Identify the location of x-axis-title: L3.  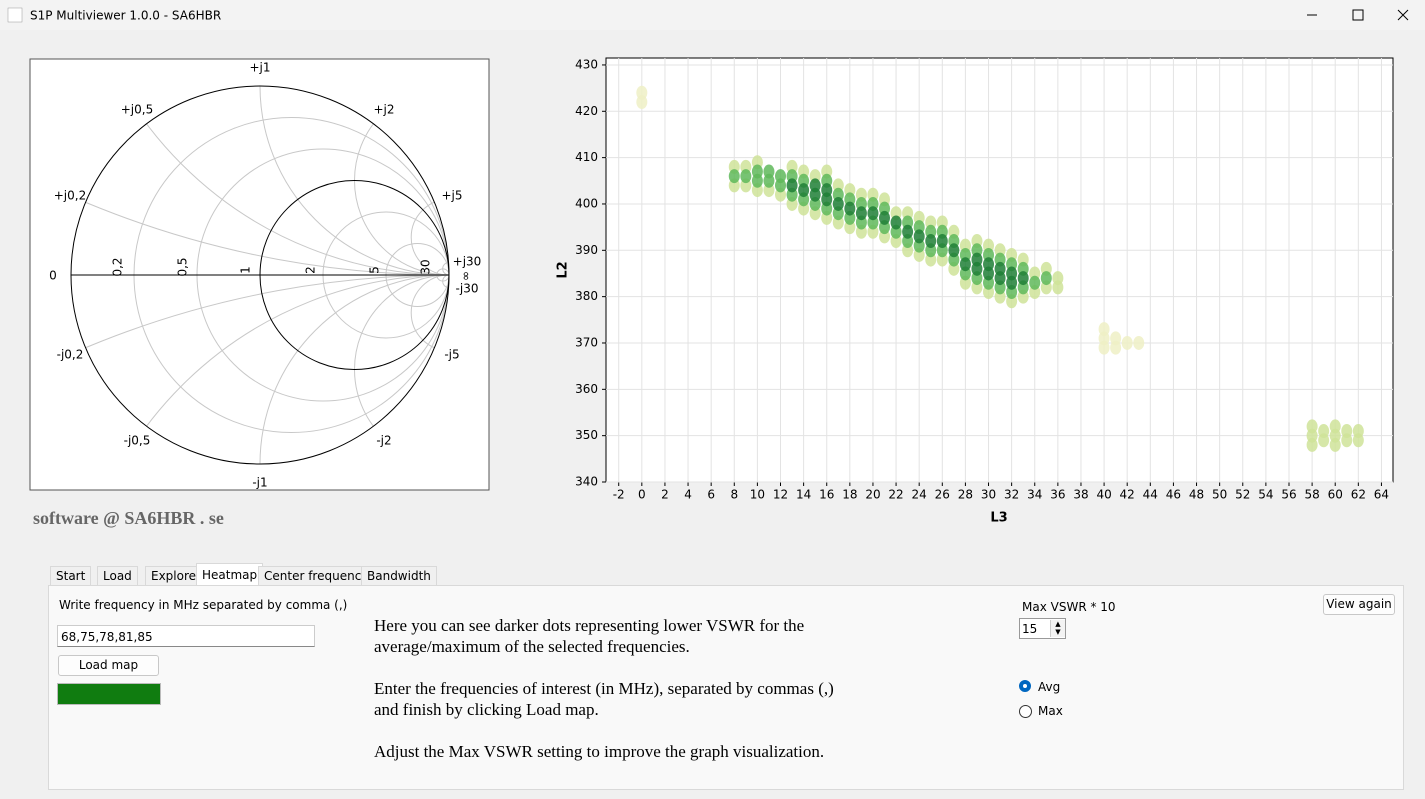
(998, 518).